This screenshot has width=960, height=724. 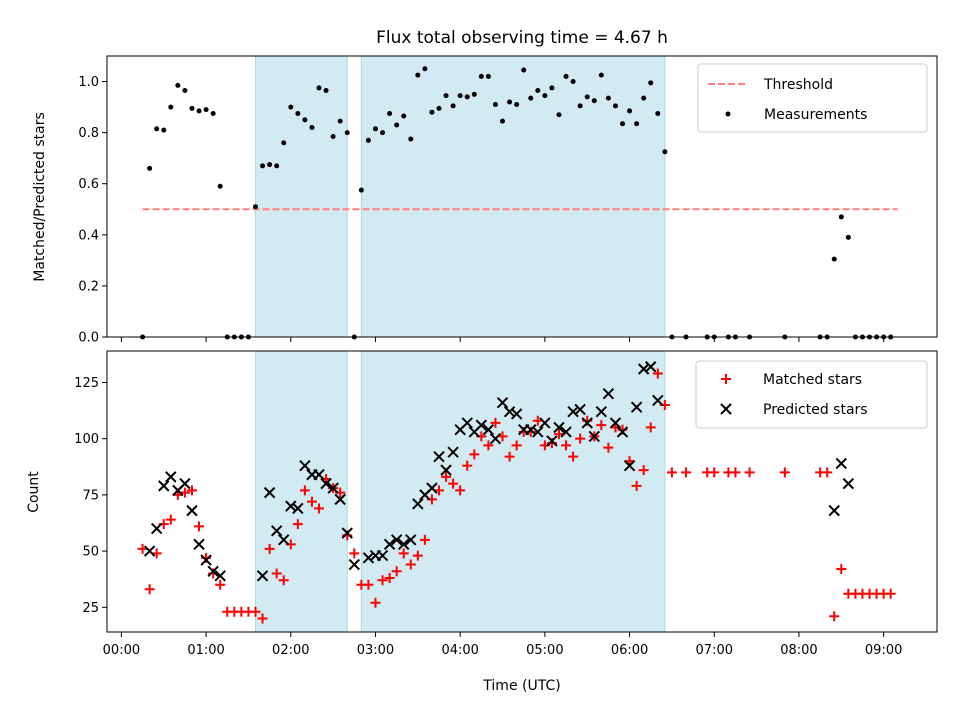 I want to click on legend-predicted-swatch, so click(x=726, y=409).